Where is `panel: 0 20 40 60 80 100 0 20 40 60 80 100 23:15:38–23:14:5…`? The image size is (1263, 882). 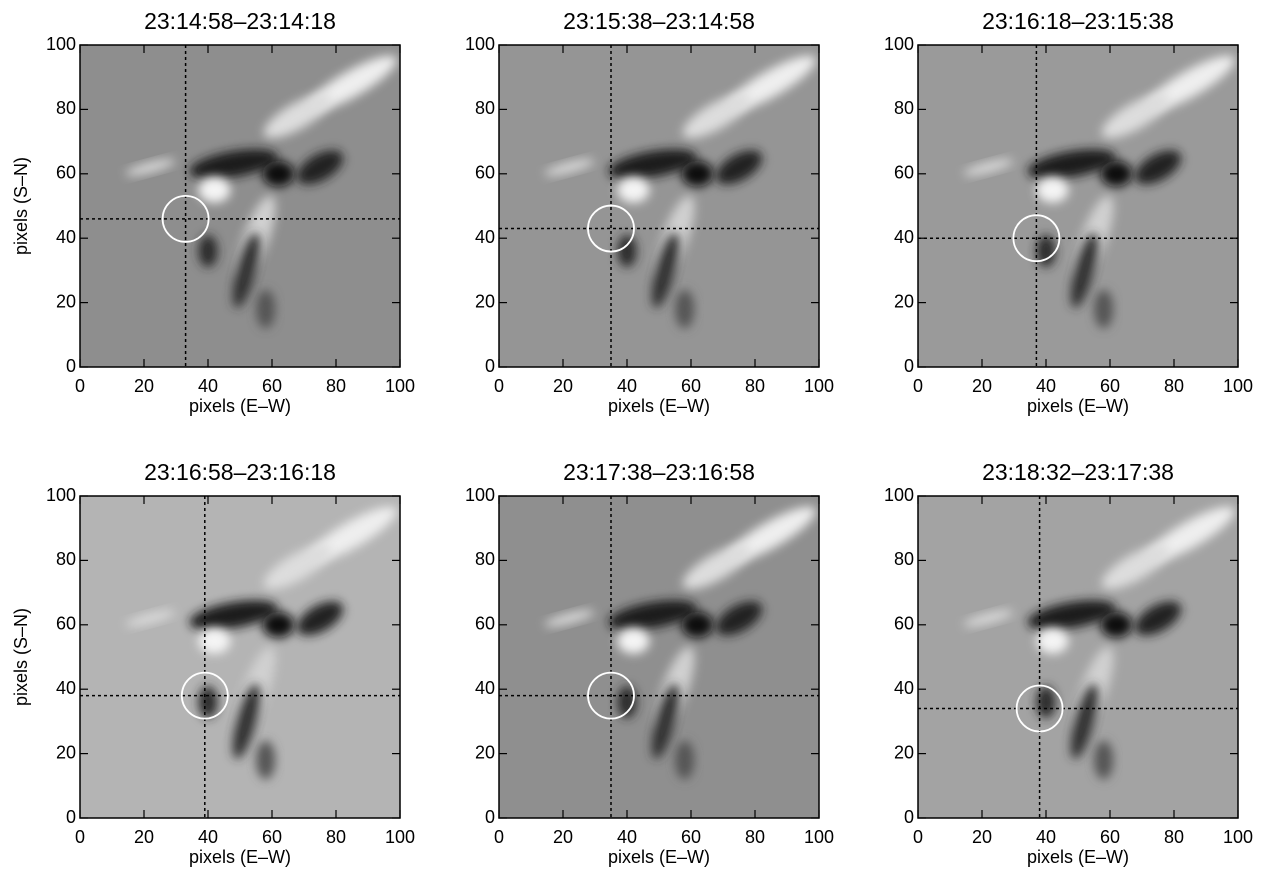
panel: 0 20 40 60 80 100 0 20 40 60 80 100 23:15:38–23:14:5… is located at coordinates (649, 212).